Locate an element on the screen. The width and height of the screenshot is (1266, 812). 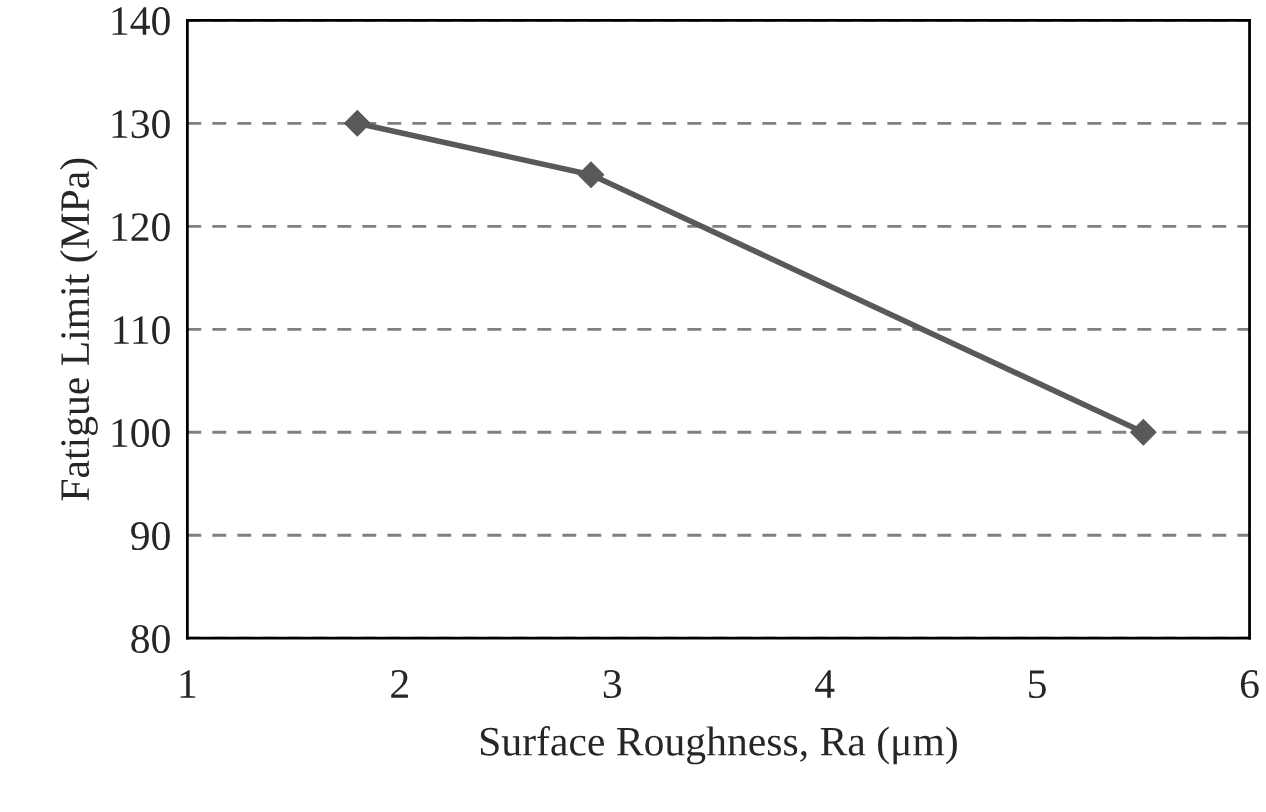
y-tick-label: 90 is located at coordinates (150, 536).